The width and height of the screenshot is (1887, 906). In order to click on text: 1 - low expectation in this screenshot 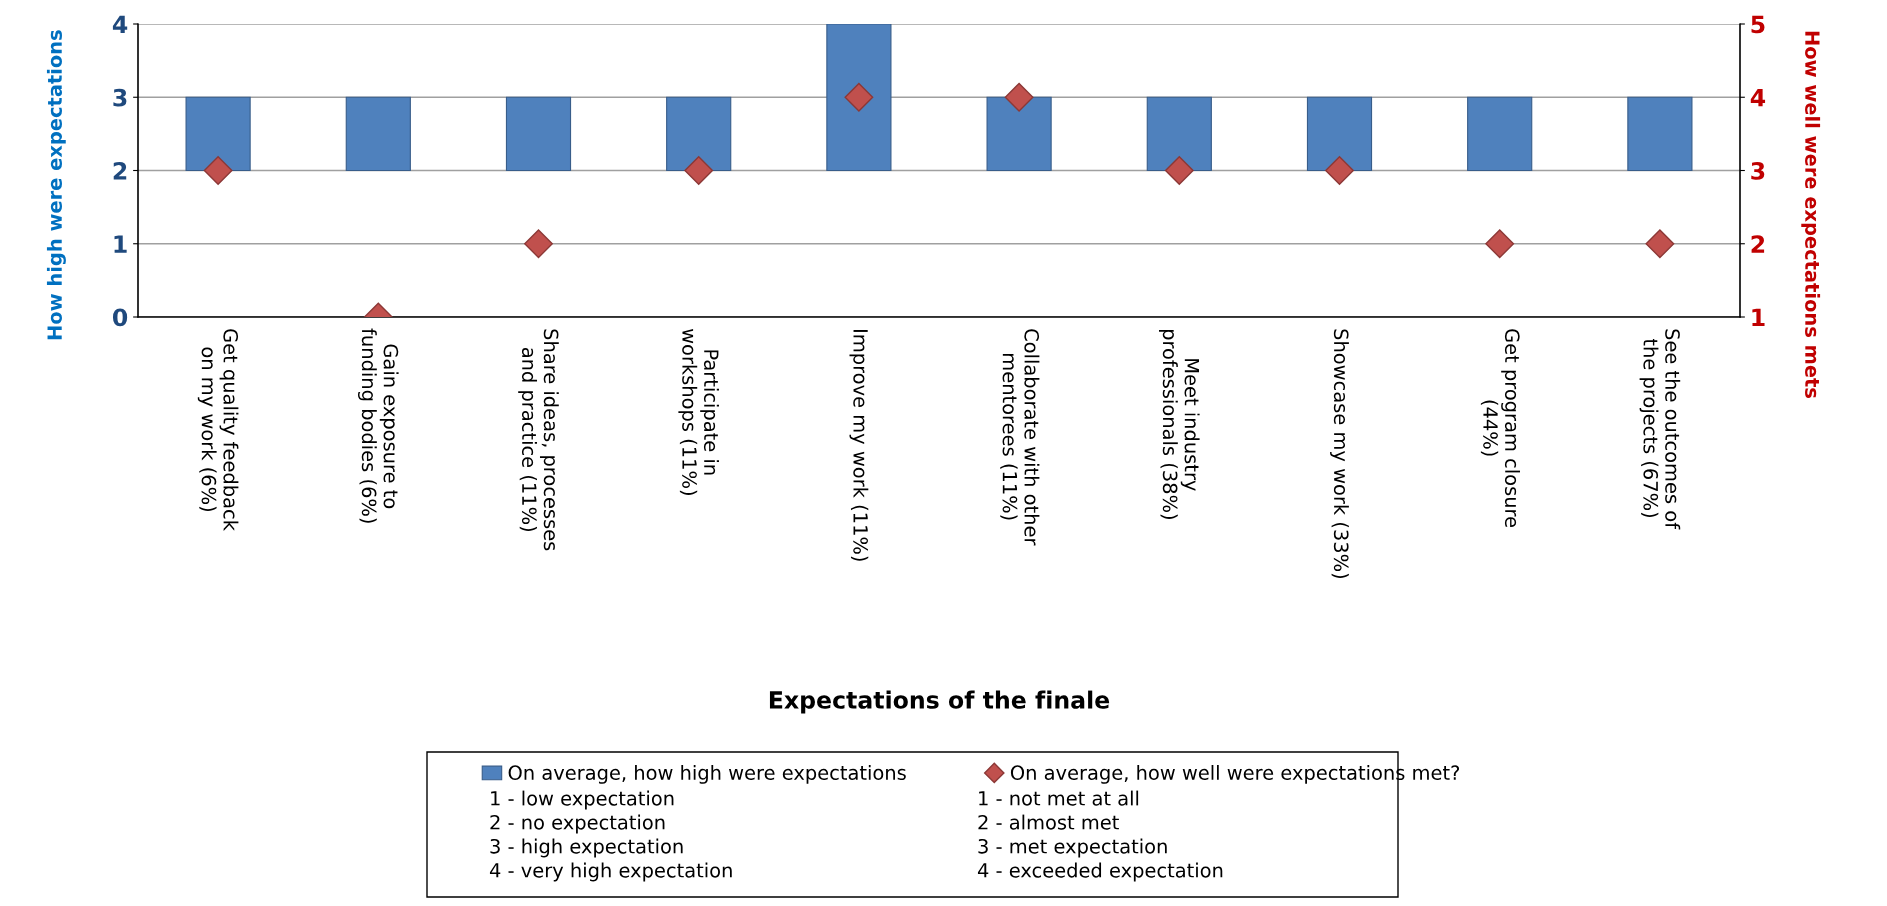, I will do `click(582, 800)`.